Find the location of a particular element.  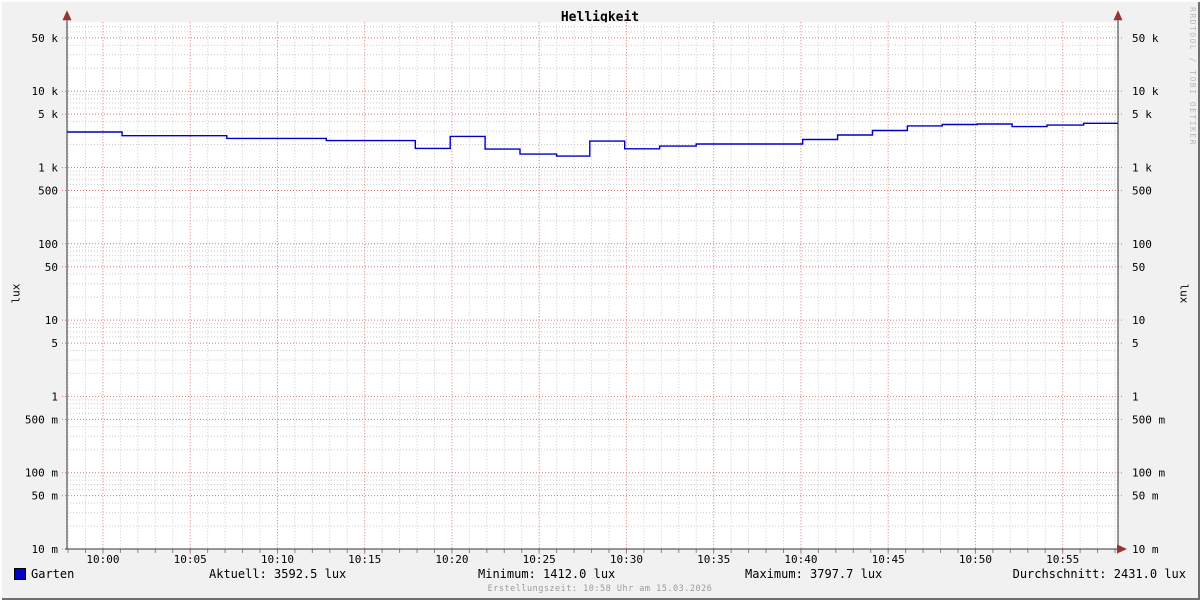

tick-label: 10:30 is located at coordinates (626, 559).